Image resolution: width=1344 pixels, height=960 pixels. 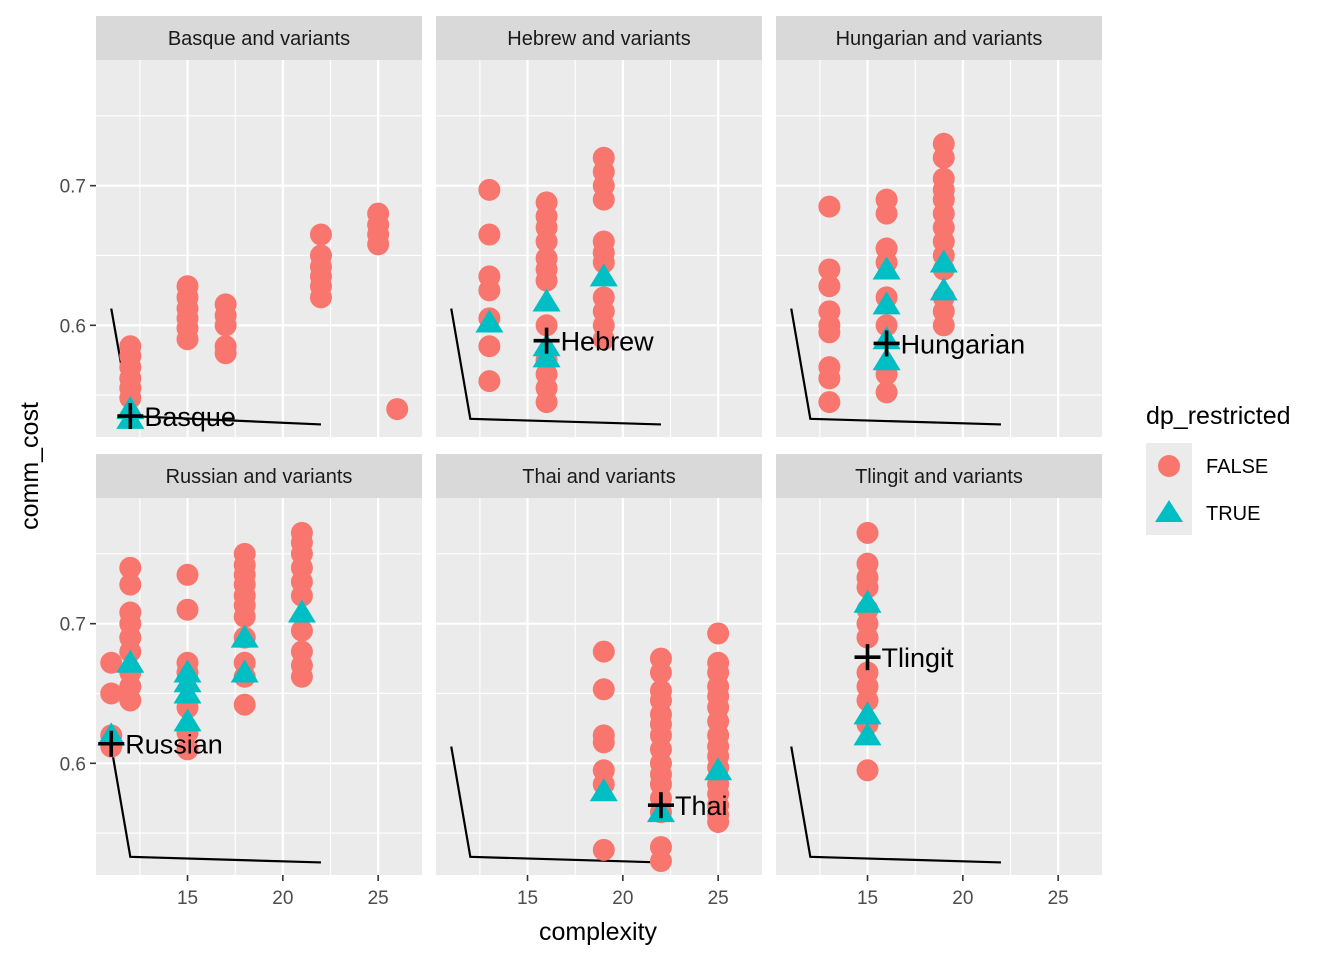 I want to click on facet-title: Basque and variants, so click(x=259, y=39).